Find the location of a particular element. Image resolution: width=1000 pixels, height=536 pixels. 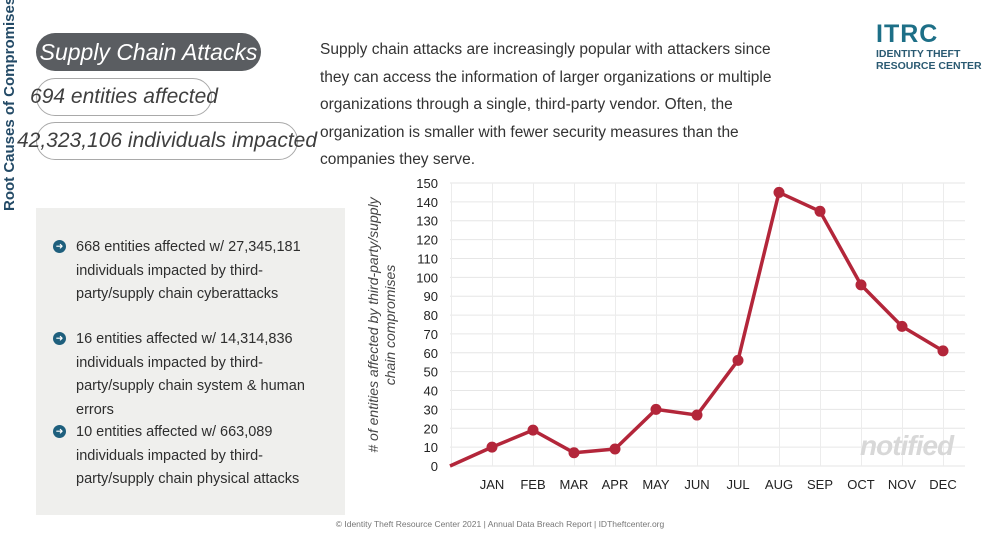

x-tick-label: MAY is located at coordinates (656, 484).